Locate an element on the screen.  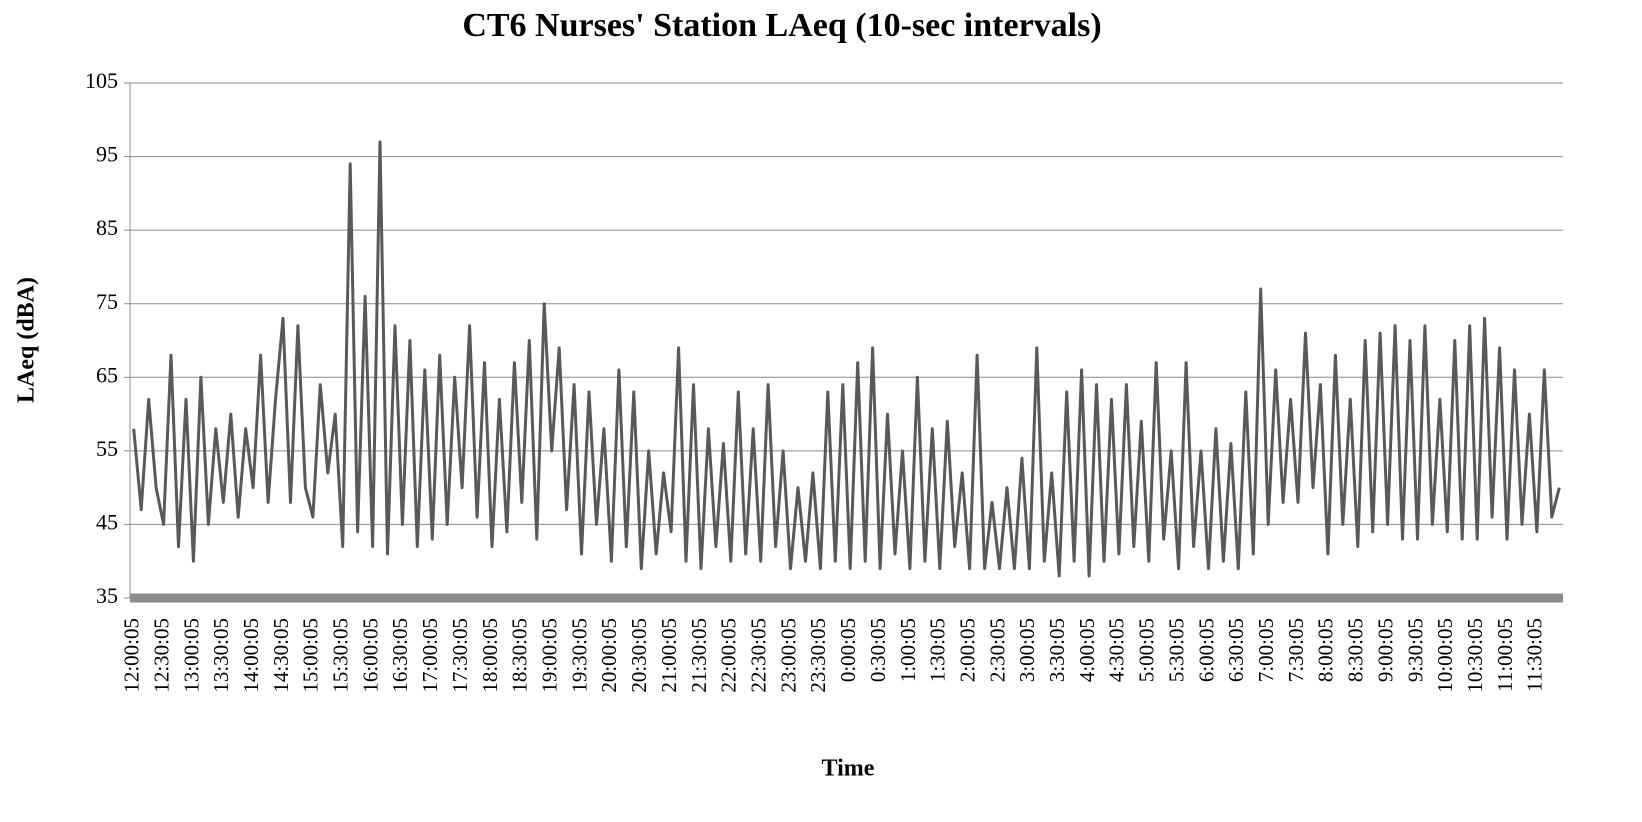
x-tick-label: 15:30:05 is located at coordinates (341, 655).